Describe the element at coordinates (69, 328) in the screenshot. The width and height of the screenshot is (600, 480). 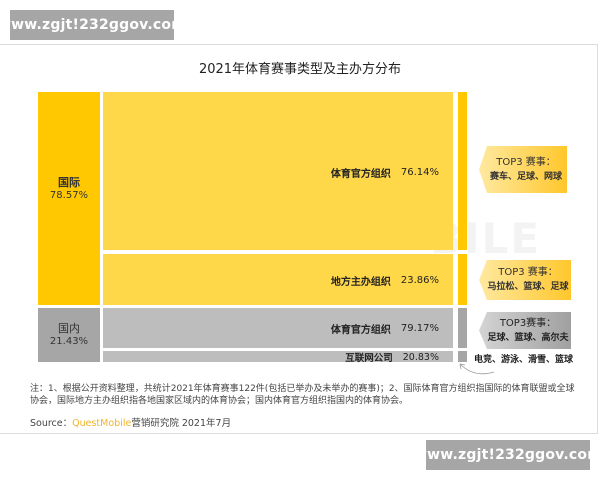
I see `label-domestic-name: 国内` at that location.